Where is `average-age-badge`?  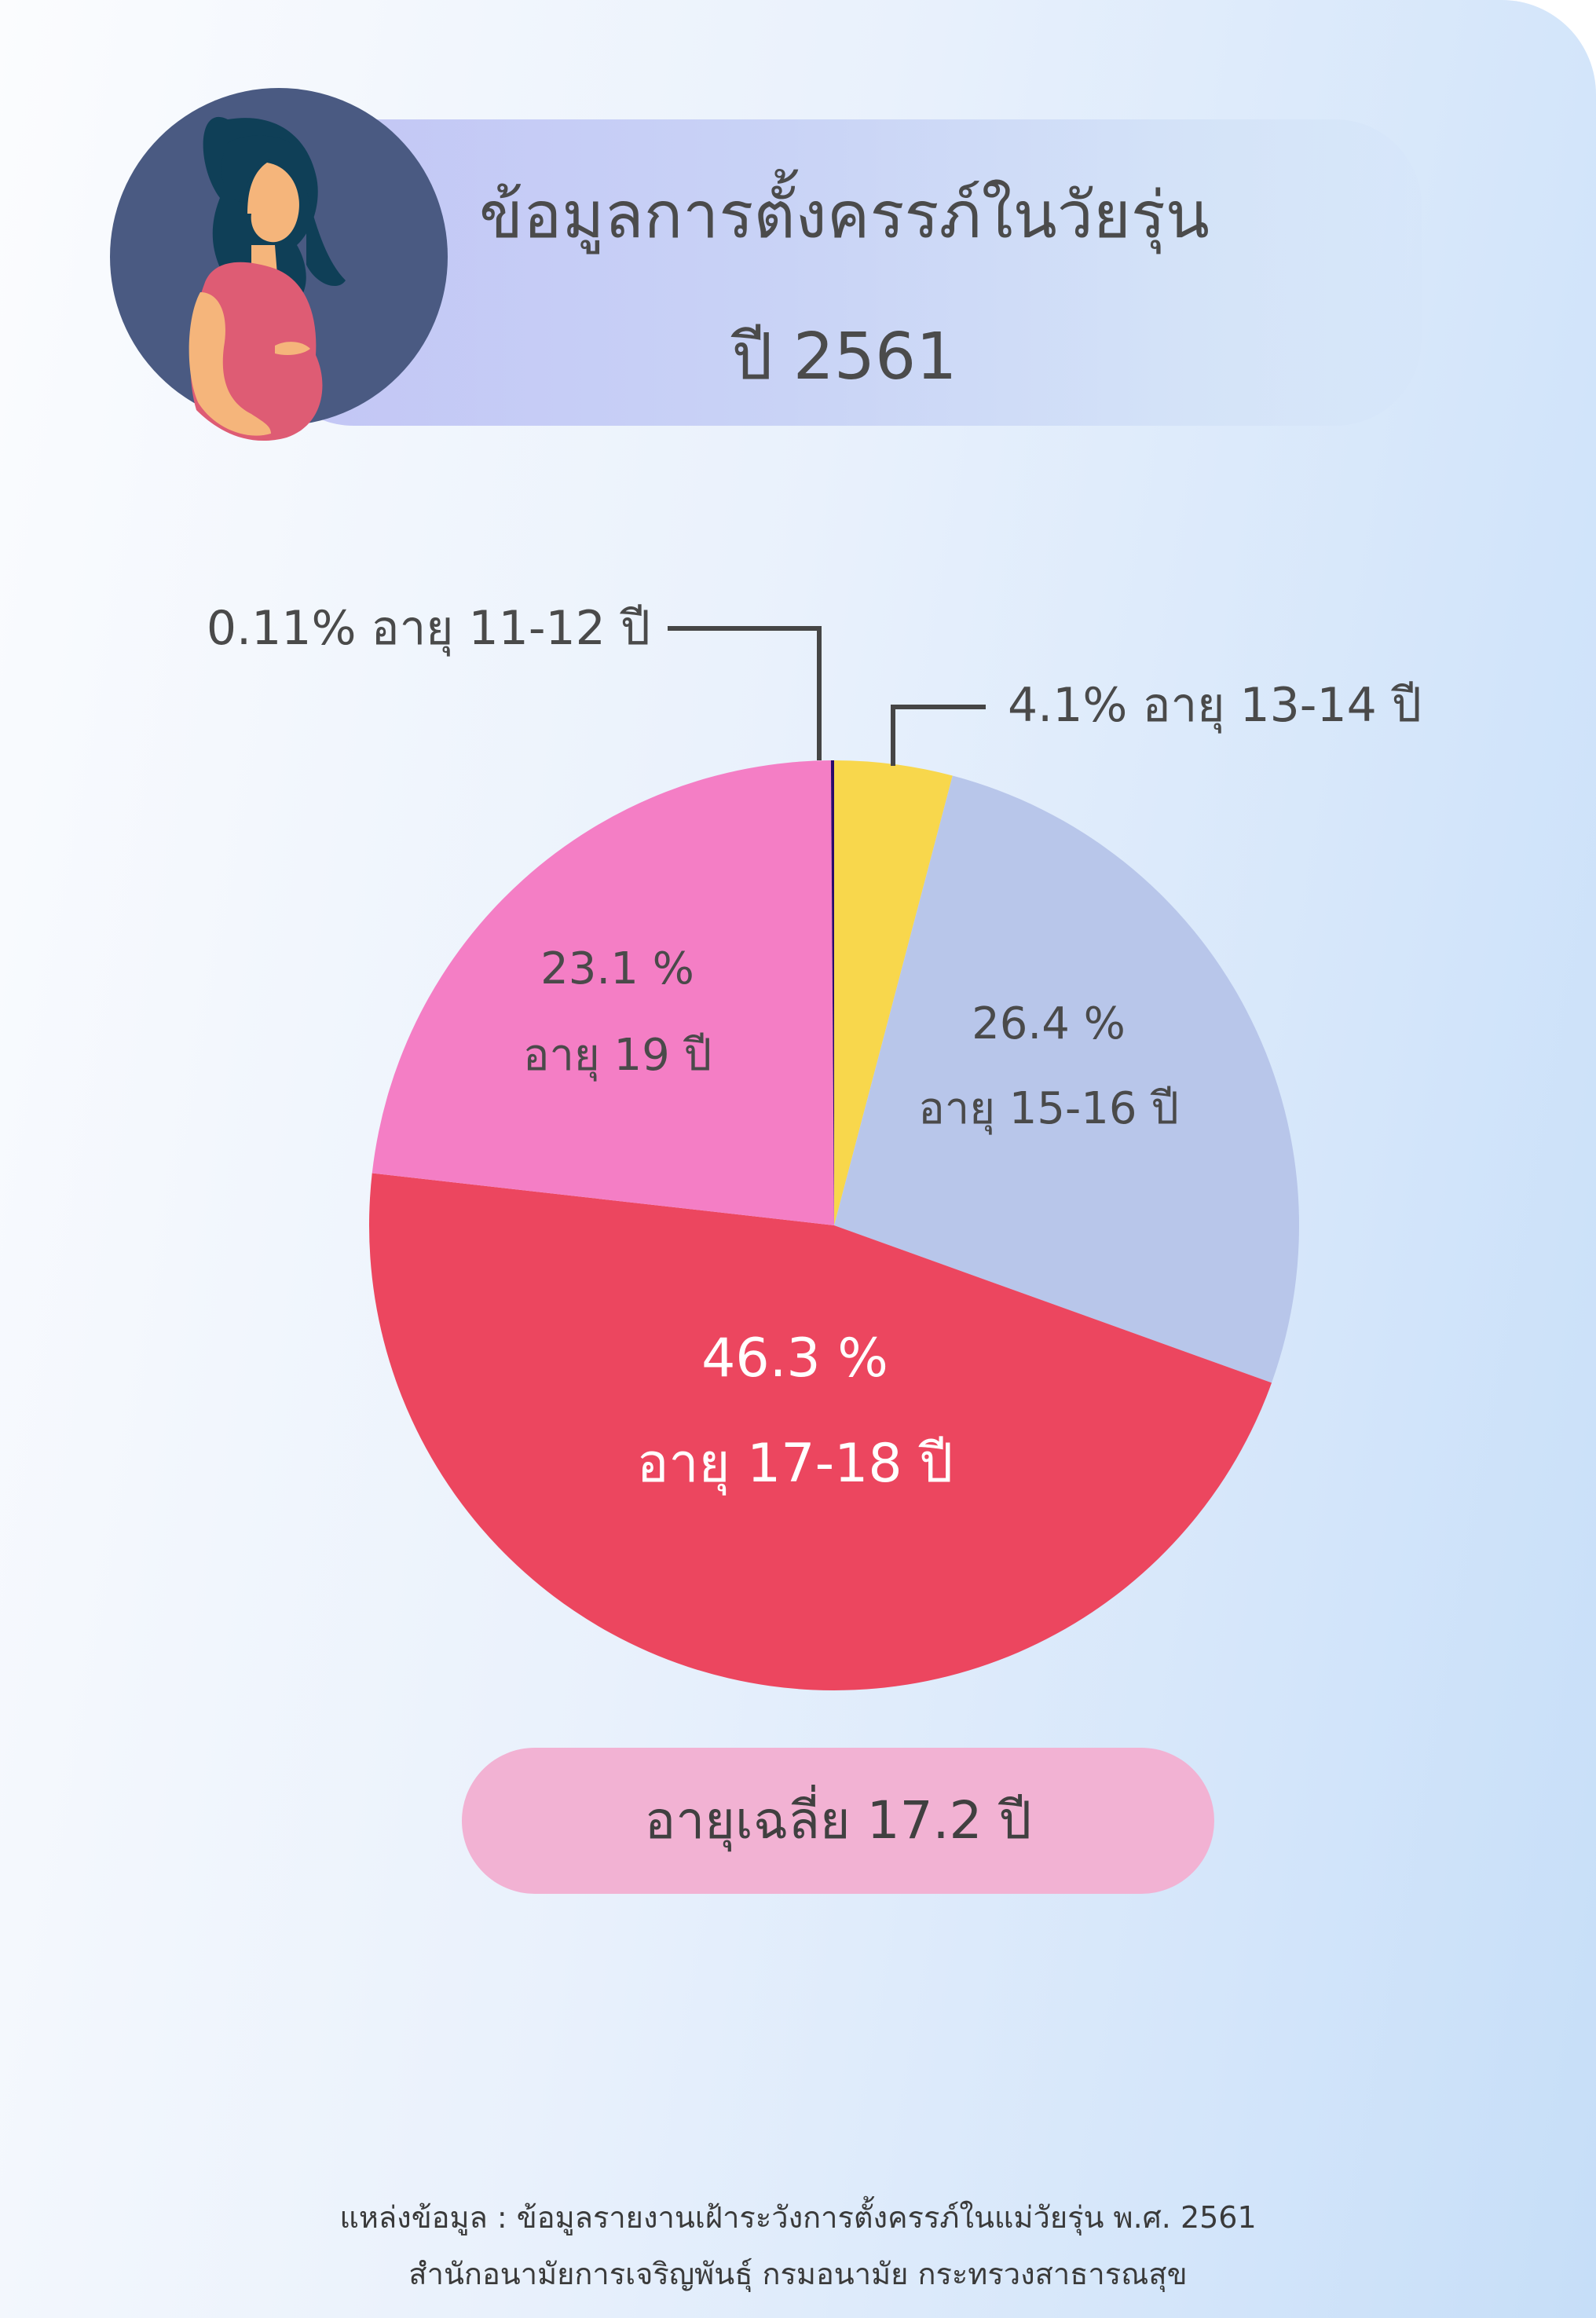 average-age-badge is located at coordinates (838, 1821).